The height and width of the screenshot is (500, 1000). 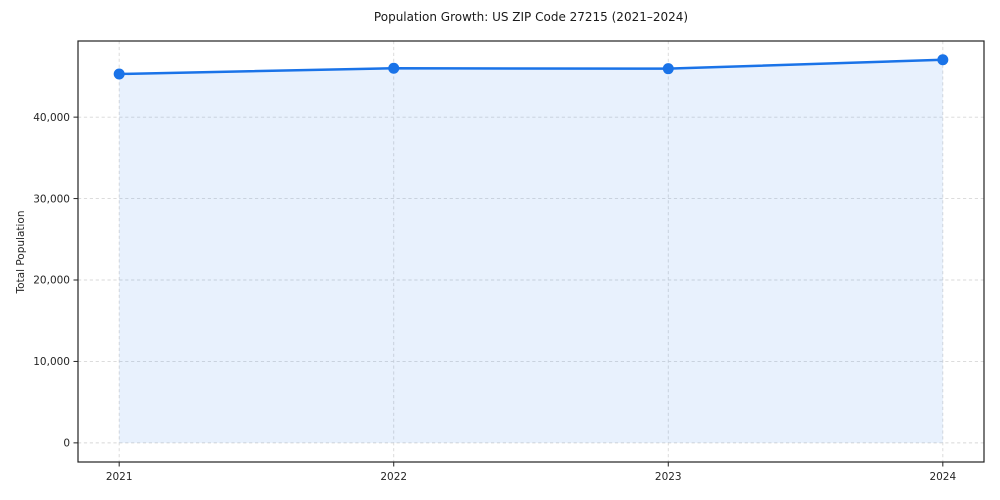 I want to click on y-tick-label: 20,000, so click(x=51, y=281).